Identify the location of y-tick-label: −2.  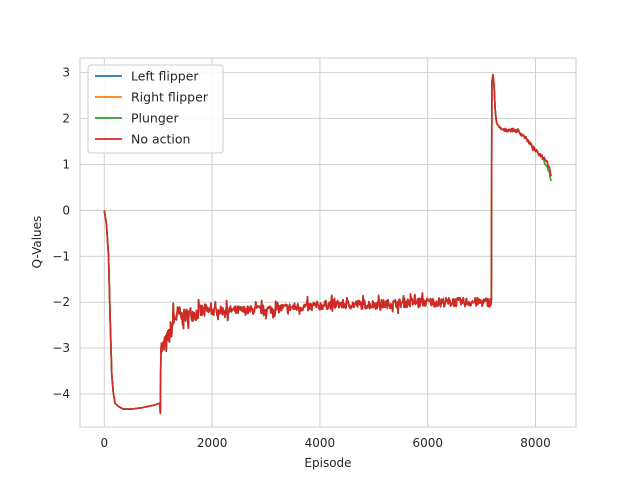
(61, 302).